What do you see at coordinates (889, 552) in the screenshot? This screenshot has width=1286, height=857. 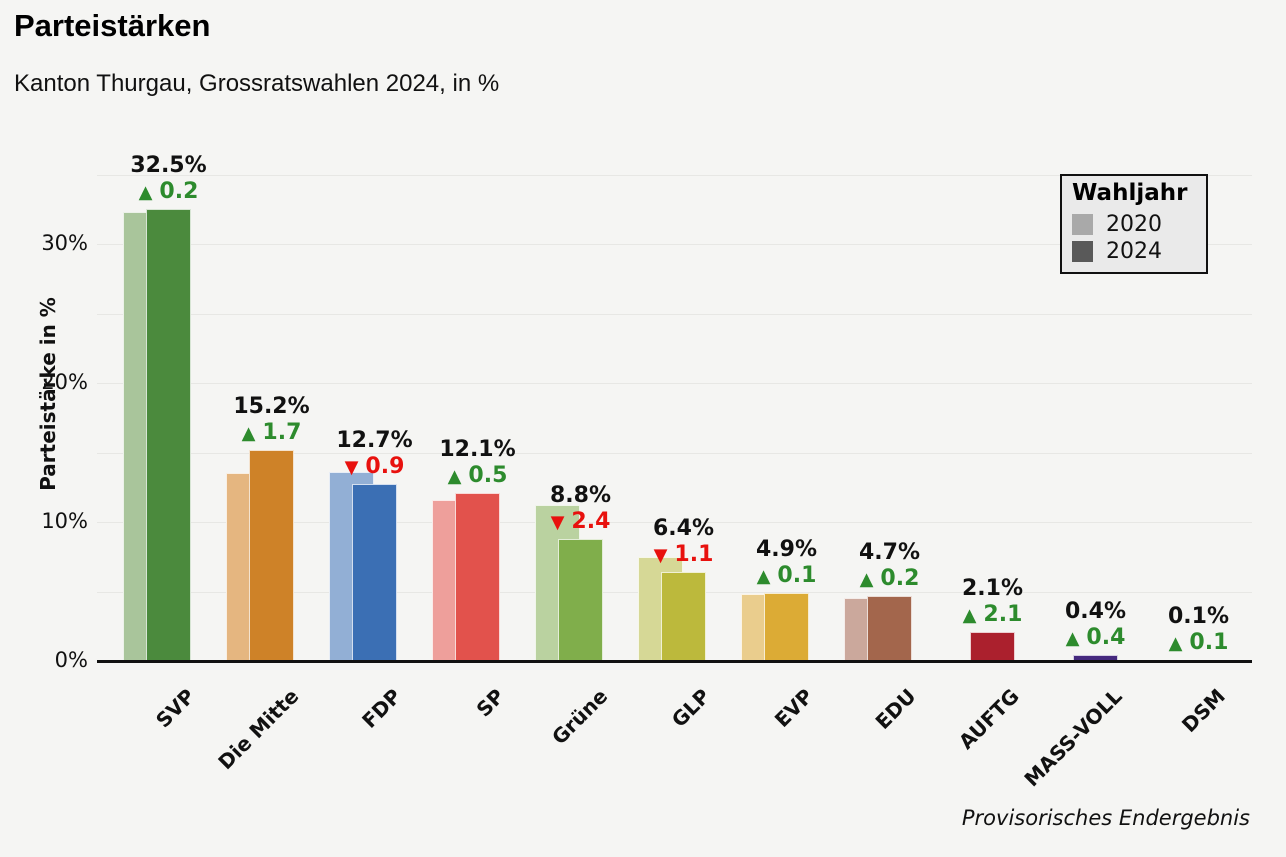 I see `value-label-edu: 4.7%` at bounding box center [889, 552].